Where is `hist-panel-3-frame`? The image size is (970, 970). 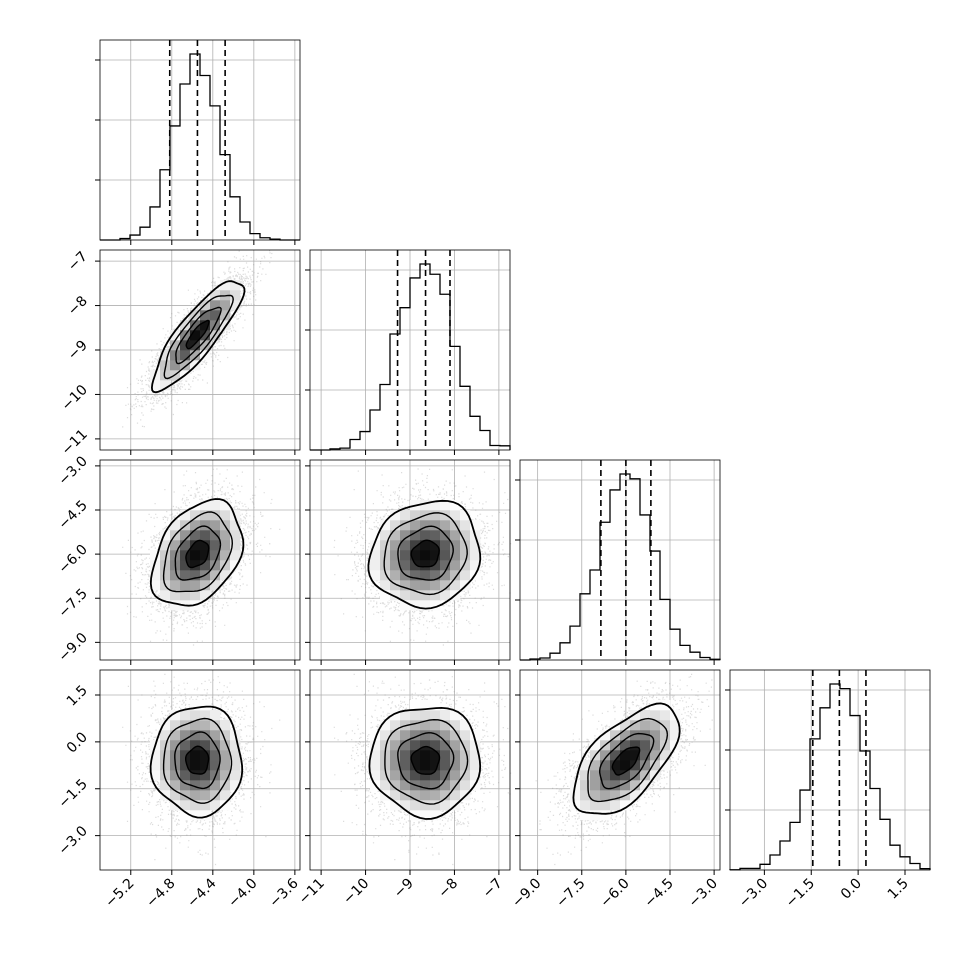 hist-panel-3-frame is located at coordinates (620, 560).